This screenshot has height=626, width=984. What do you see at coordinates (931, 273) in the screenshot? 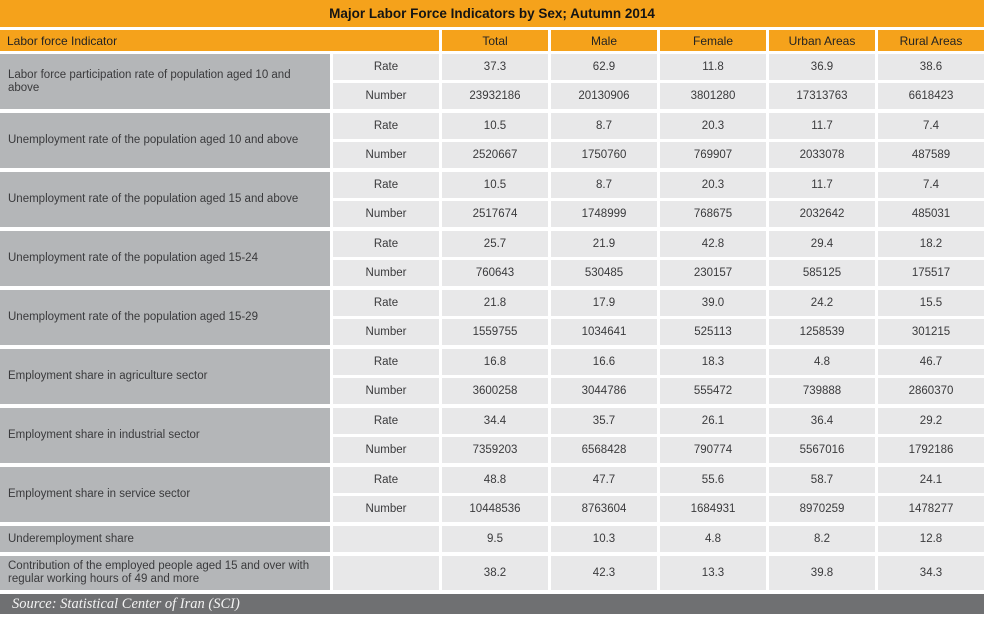
I see `value-cell: 175517` at bounding box center [931, 273].